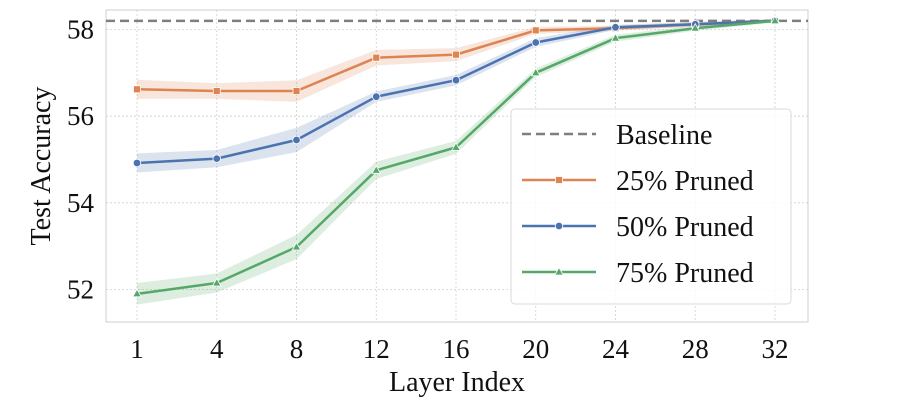  I want to click on legend-box, so click(651, 206).